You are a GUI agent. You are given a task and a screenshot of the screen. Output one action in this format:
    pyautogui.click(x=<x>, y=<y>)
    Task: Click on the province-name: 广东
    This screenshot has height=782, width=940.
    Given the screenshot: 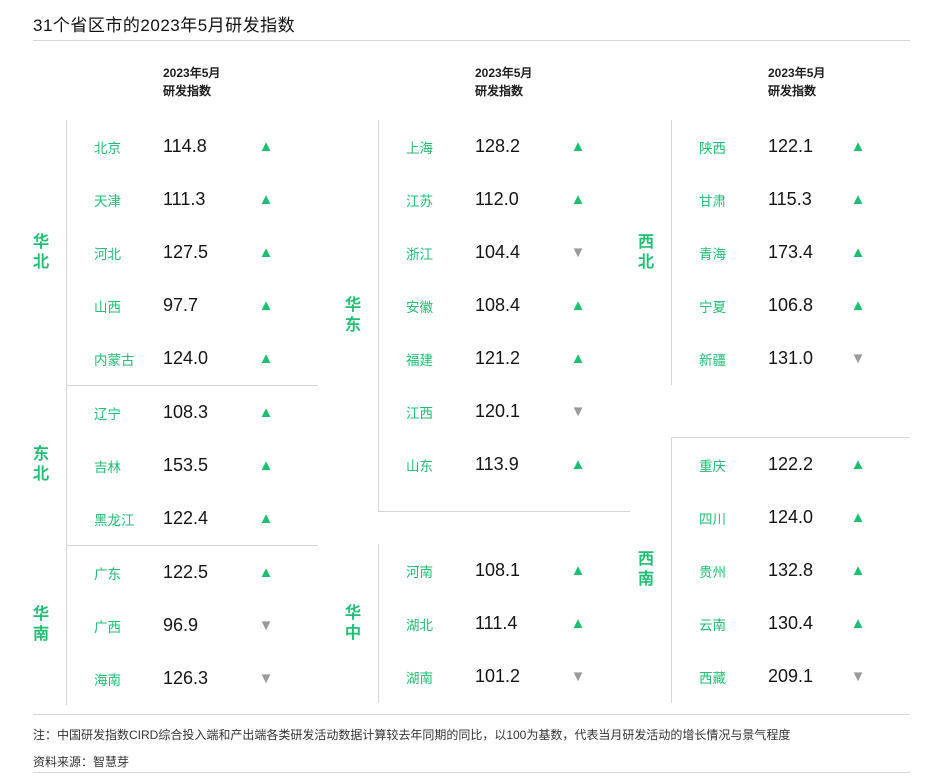 What is the action you would take?
    pyautogui.click(x=107, y=574)
    